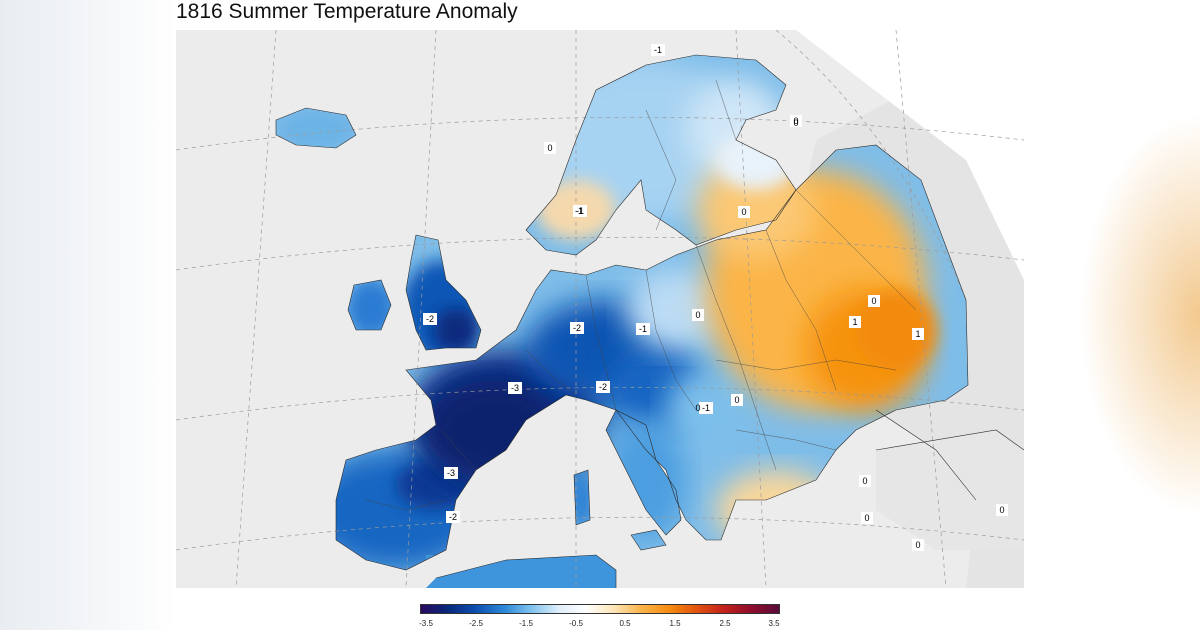  What do you see at coordinates (88, 315) in the screenshot?
I see `left-blur-panel` at bounding box center [88, 315].